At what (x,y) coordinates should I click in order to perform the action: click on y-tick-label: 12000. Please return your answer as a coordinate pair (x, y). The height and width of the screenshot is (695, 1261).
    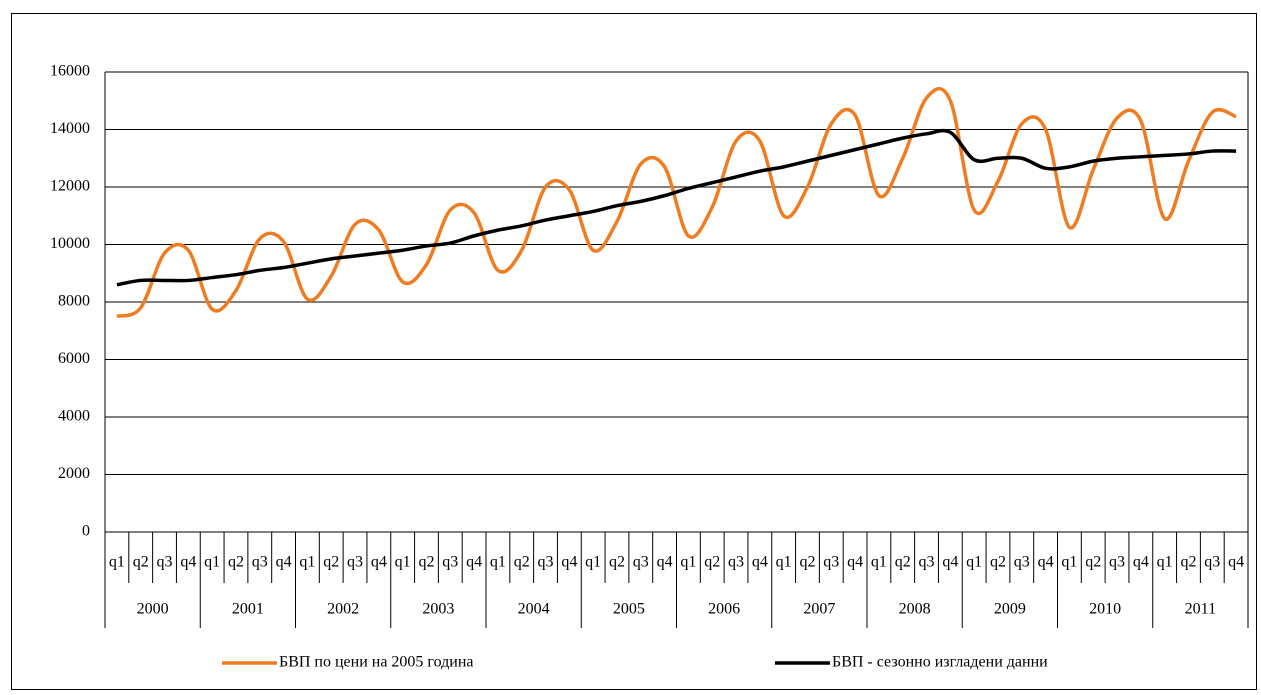
    Looking at the image, I should click on (70, 186).